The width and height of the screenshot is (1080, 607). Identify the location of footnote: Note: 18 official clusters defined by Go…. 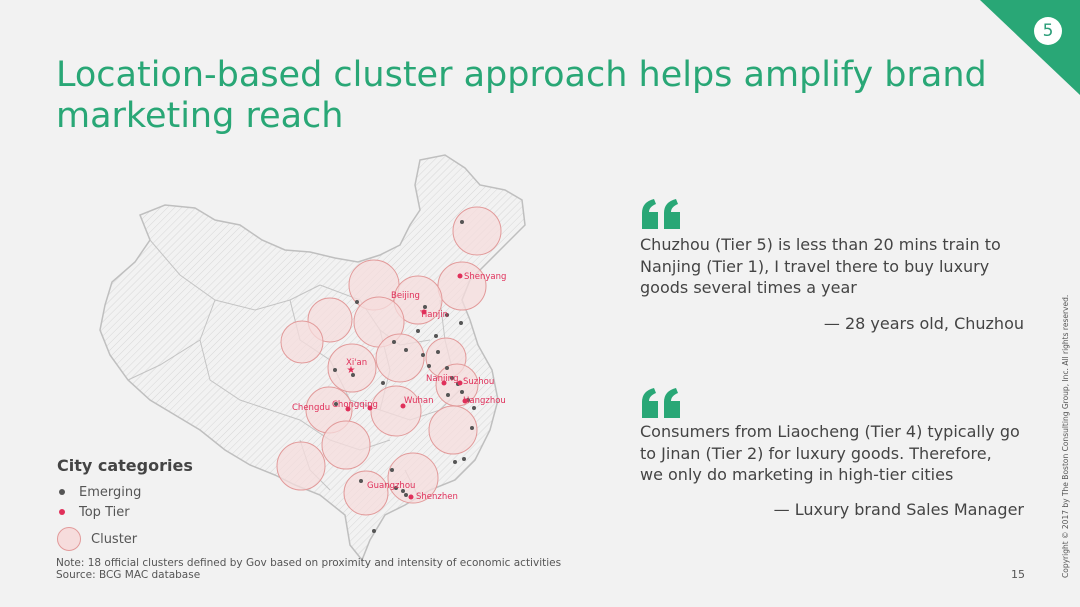
(308, 569).